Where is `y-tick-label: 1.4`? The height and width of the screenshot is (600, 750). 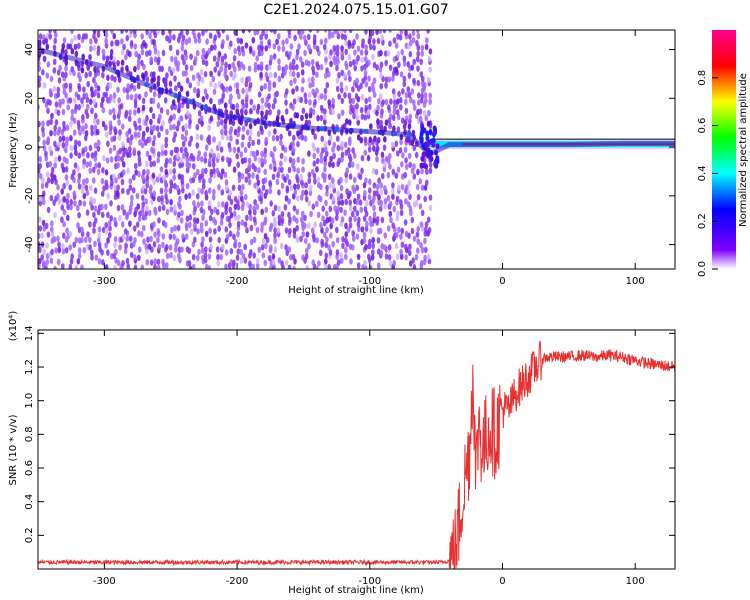 y-tick-label: 1.4 is located at coordinates (29, 333).